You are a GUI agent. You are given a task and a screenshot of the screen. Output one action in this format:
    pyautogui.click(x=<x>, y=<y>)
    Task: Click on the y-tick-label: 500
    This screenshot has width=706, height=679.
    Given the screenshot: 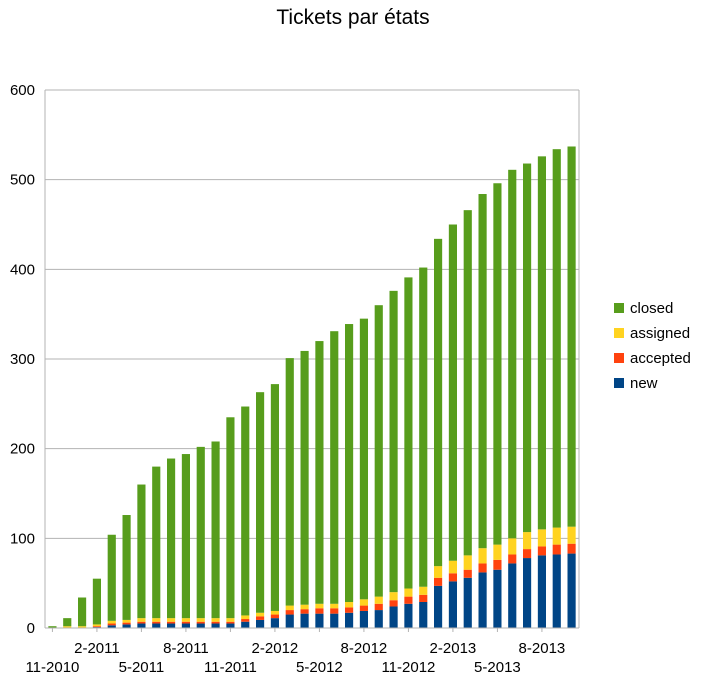 What is the action you would take?
    pyautogui.click(x=22, y=180)
    